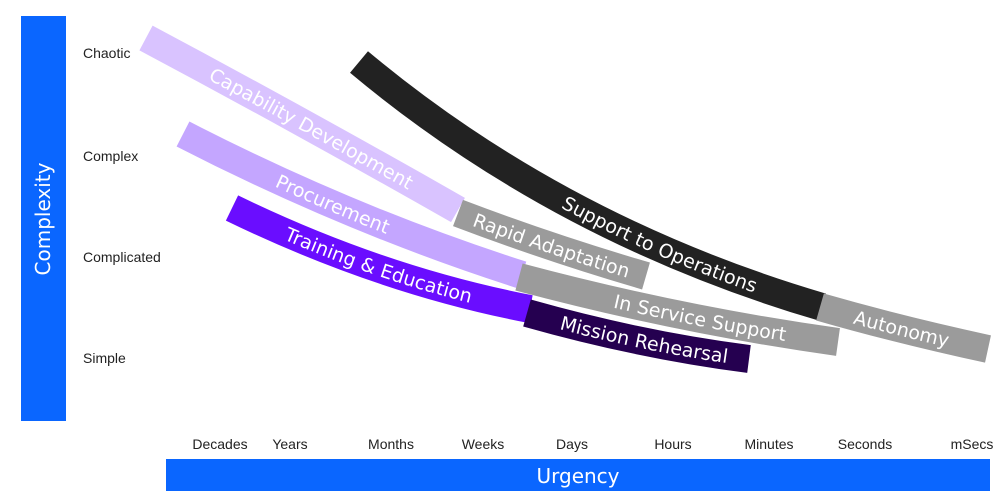  Describe the element at coordinates (768, 444) in the screenshot. I see `x-tick-minutes: Minutes` at that location.